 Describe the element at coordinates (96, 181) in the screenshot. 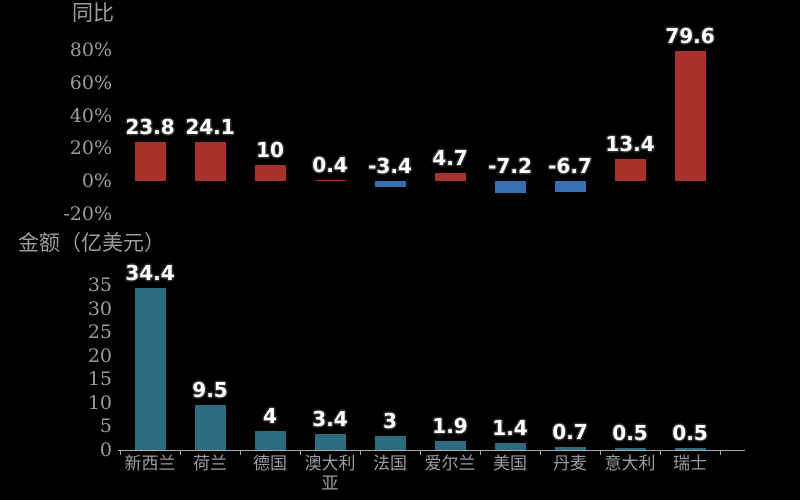

I see `y-tick-label: 0%` at that location.